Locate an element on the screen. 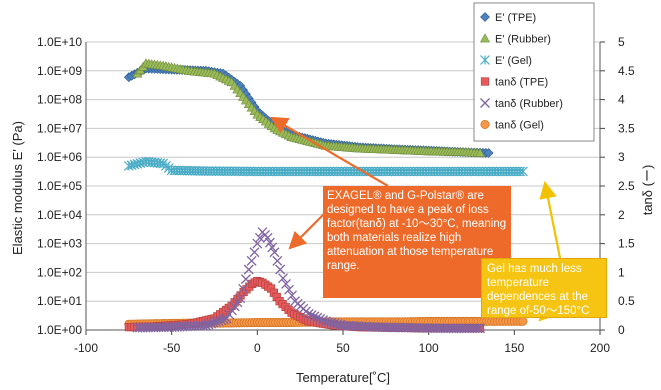 This screenshot has width=661, height=390. legend-label: E' (Rubber) is located at coordinates (523, 40).